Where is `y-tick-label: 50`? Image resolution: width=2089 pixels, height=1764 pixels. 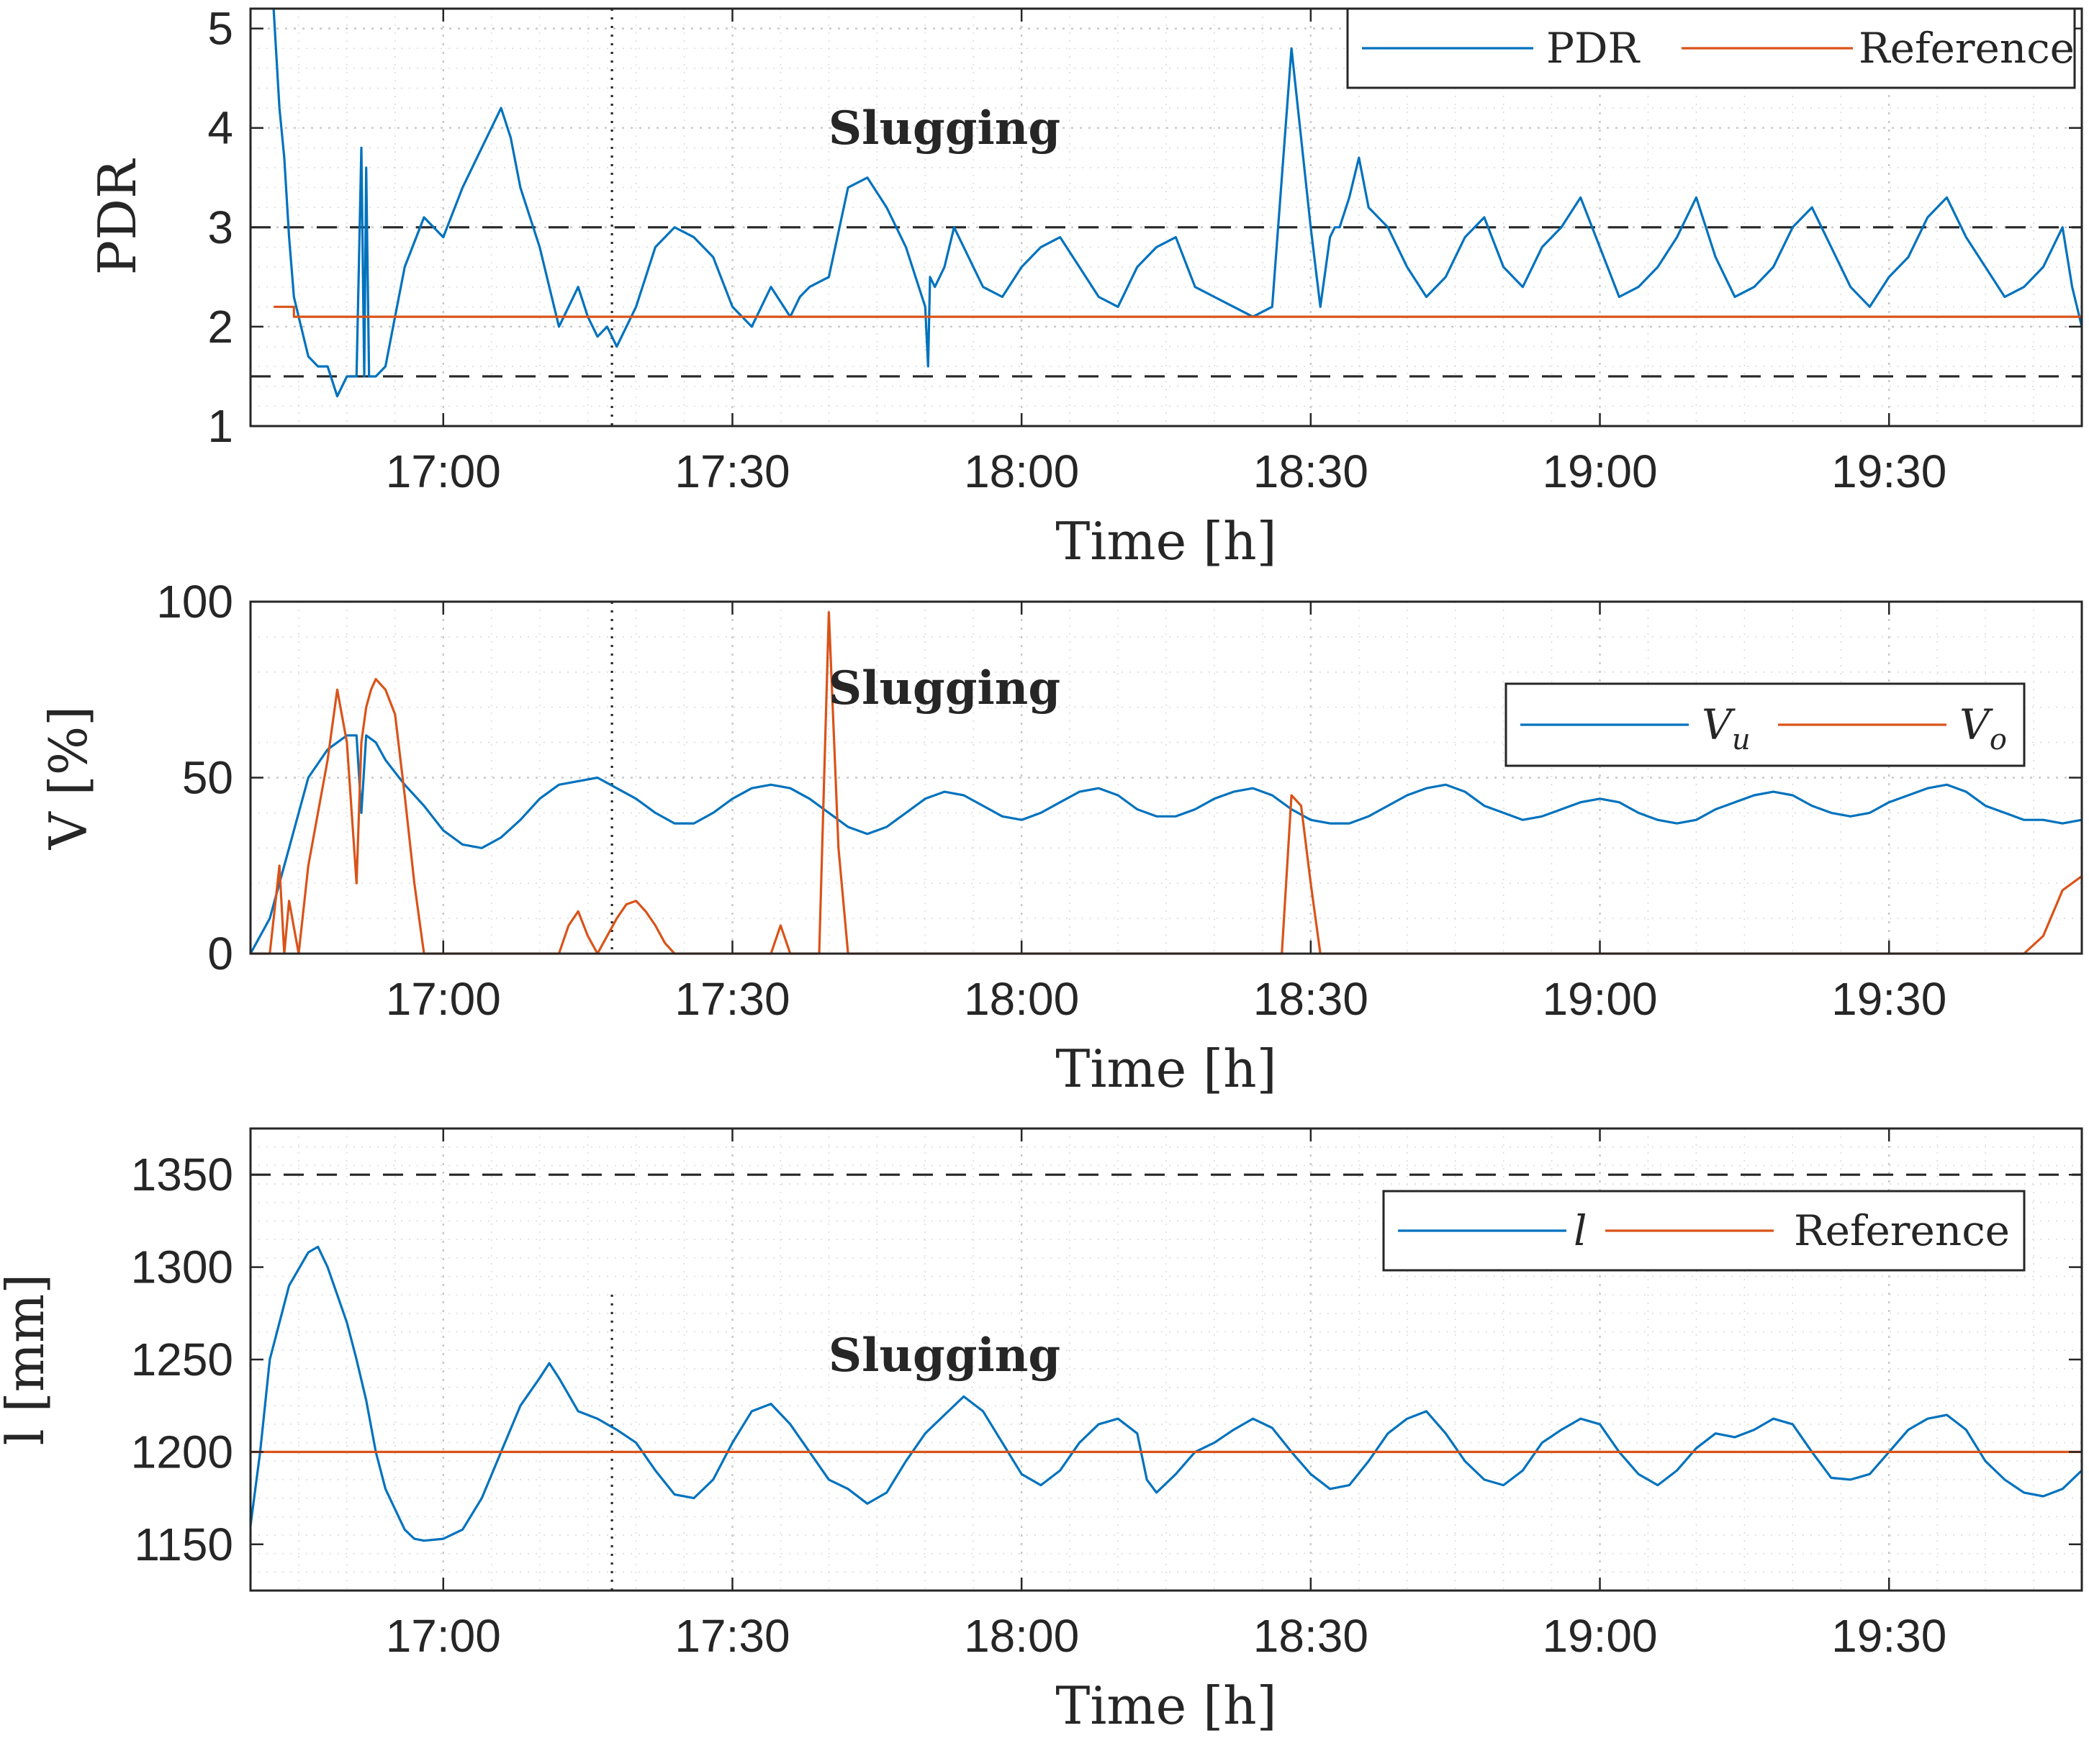
y-tick-label: 50 is located at coordinates (207, 778).